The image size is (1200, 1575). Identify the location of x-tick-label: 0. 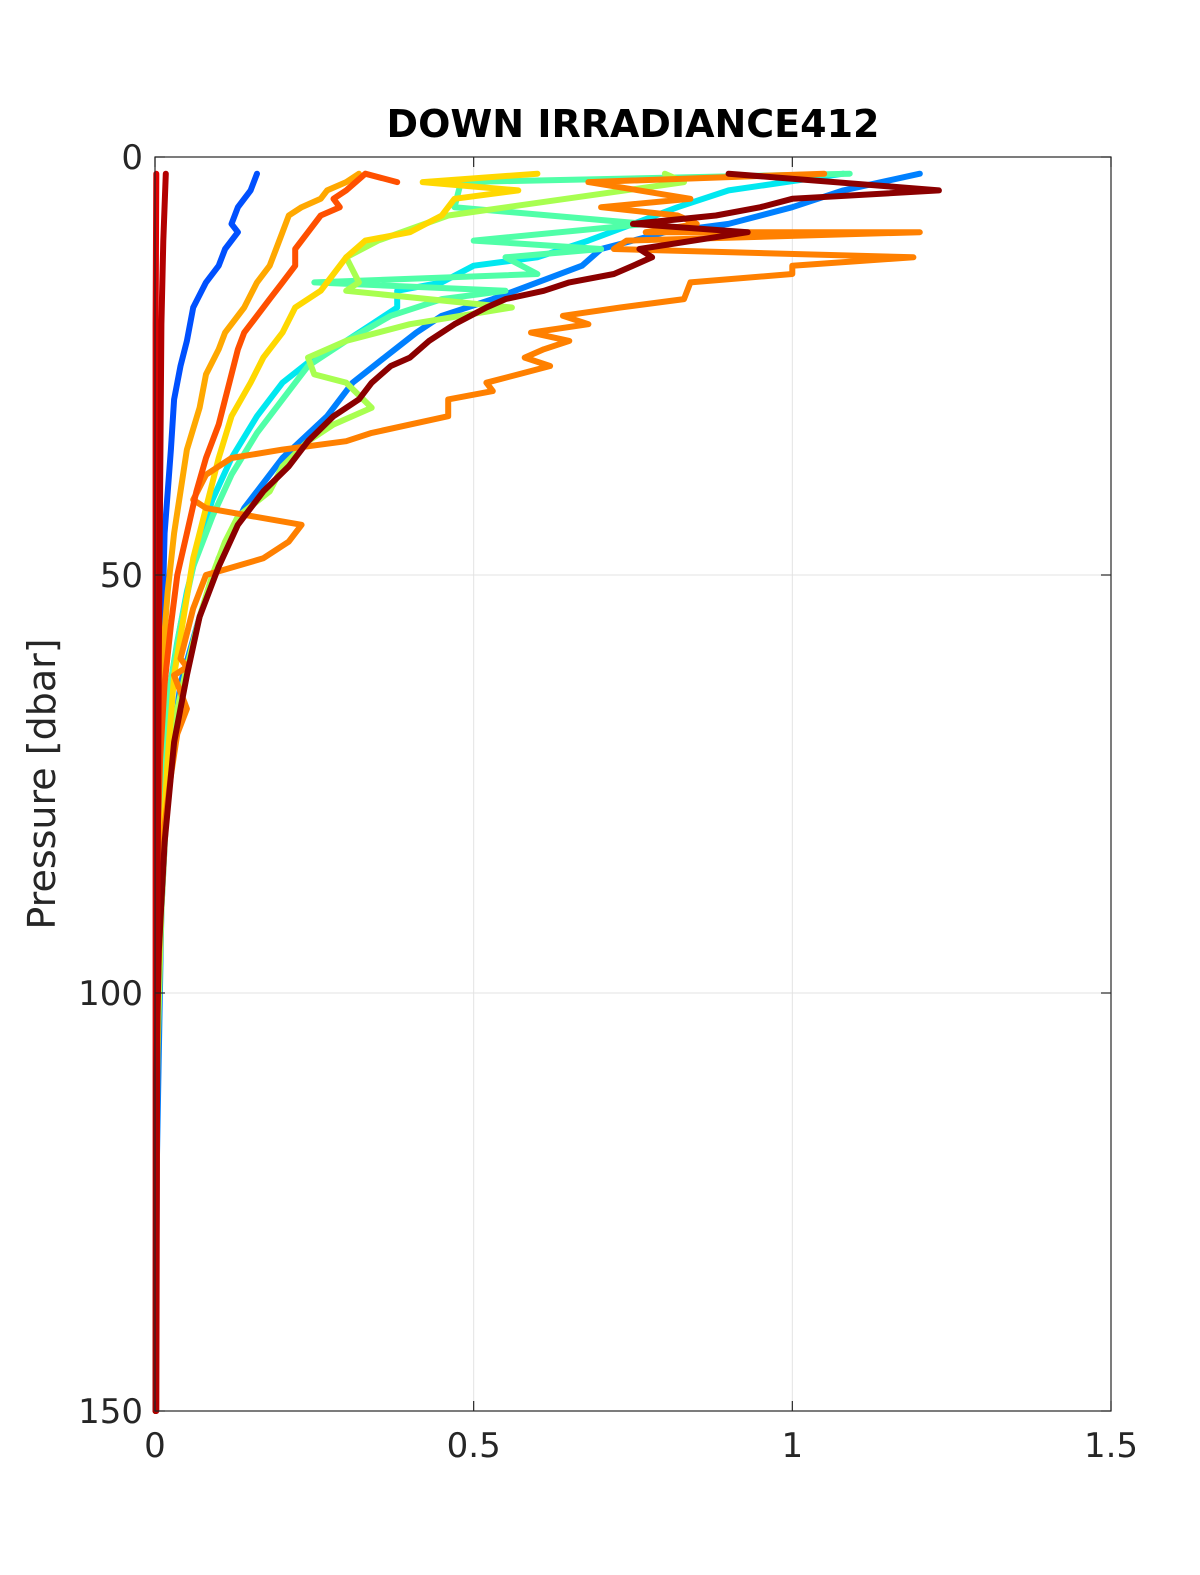
(155, 1446).